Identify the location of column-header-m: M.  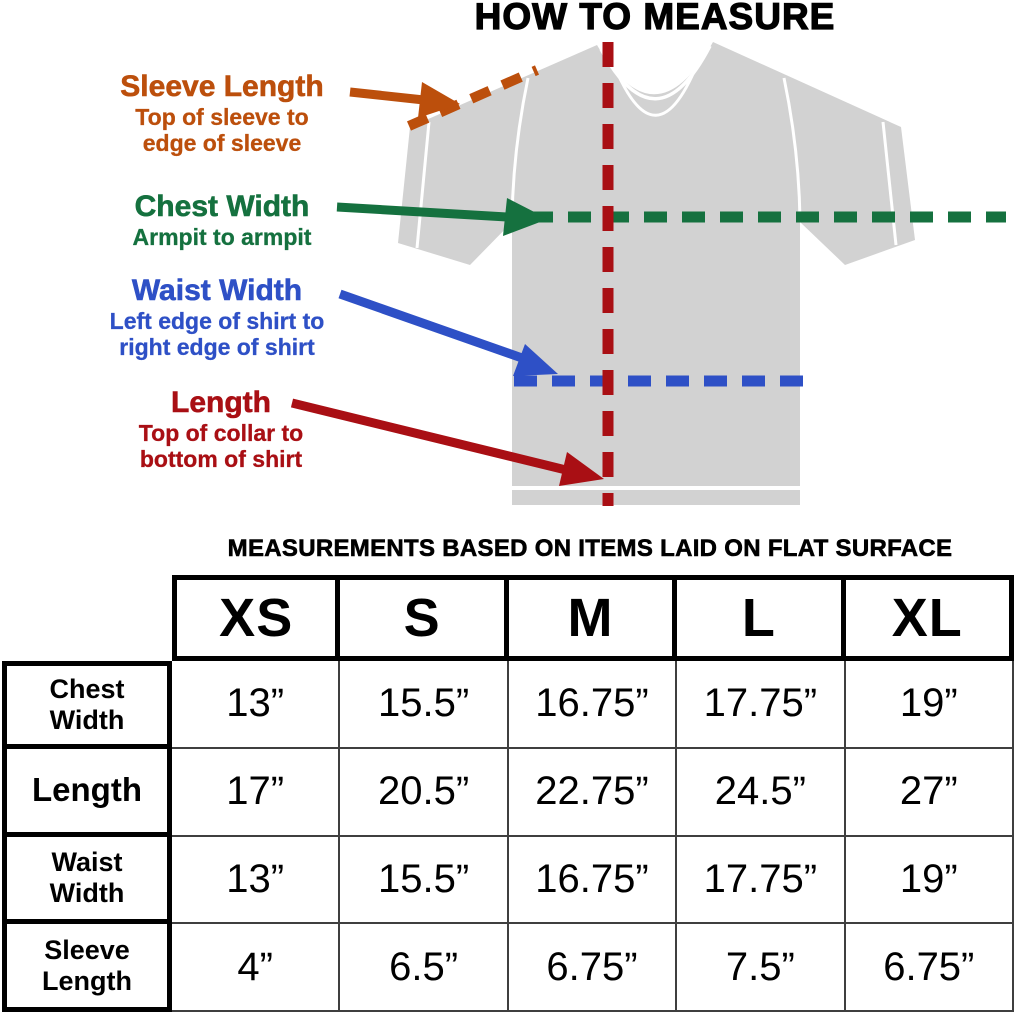
(593, 618).